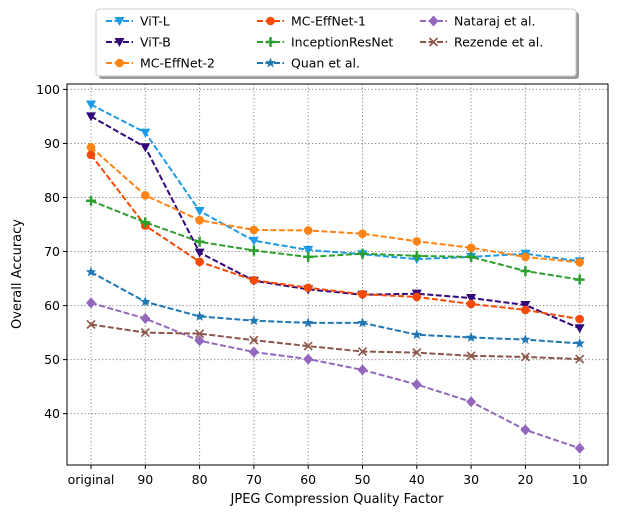 The height and width of the screenshot is (516, 618). What do you see at coordinates (155, 42) in the screenshot?
I see `legend-label: ViT-B` at bounding box center [155, 42].